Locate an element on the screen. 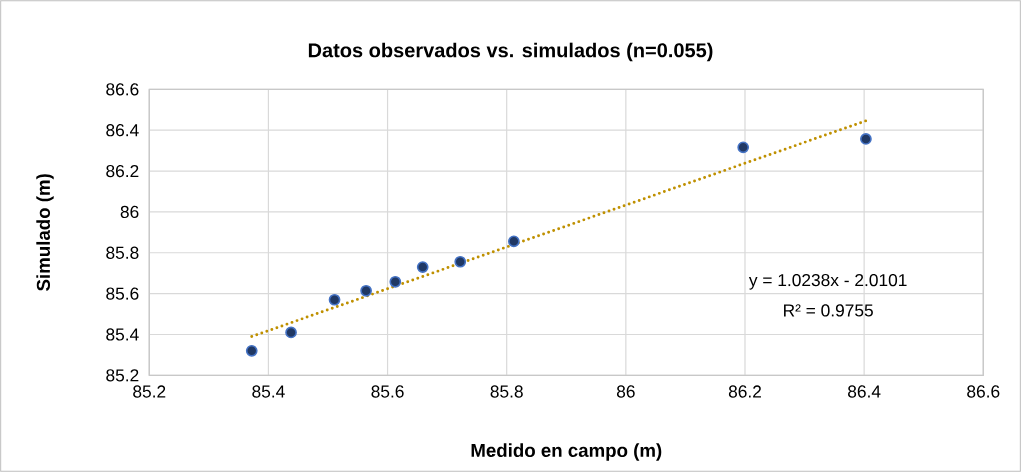 Image resolution: width=1021 pixels, height=472 pixels. x-tick-label: 85.4 is located at coordinates (268, 391).